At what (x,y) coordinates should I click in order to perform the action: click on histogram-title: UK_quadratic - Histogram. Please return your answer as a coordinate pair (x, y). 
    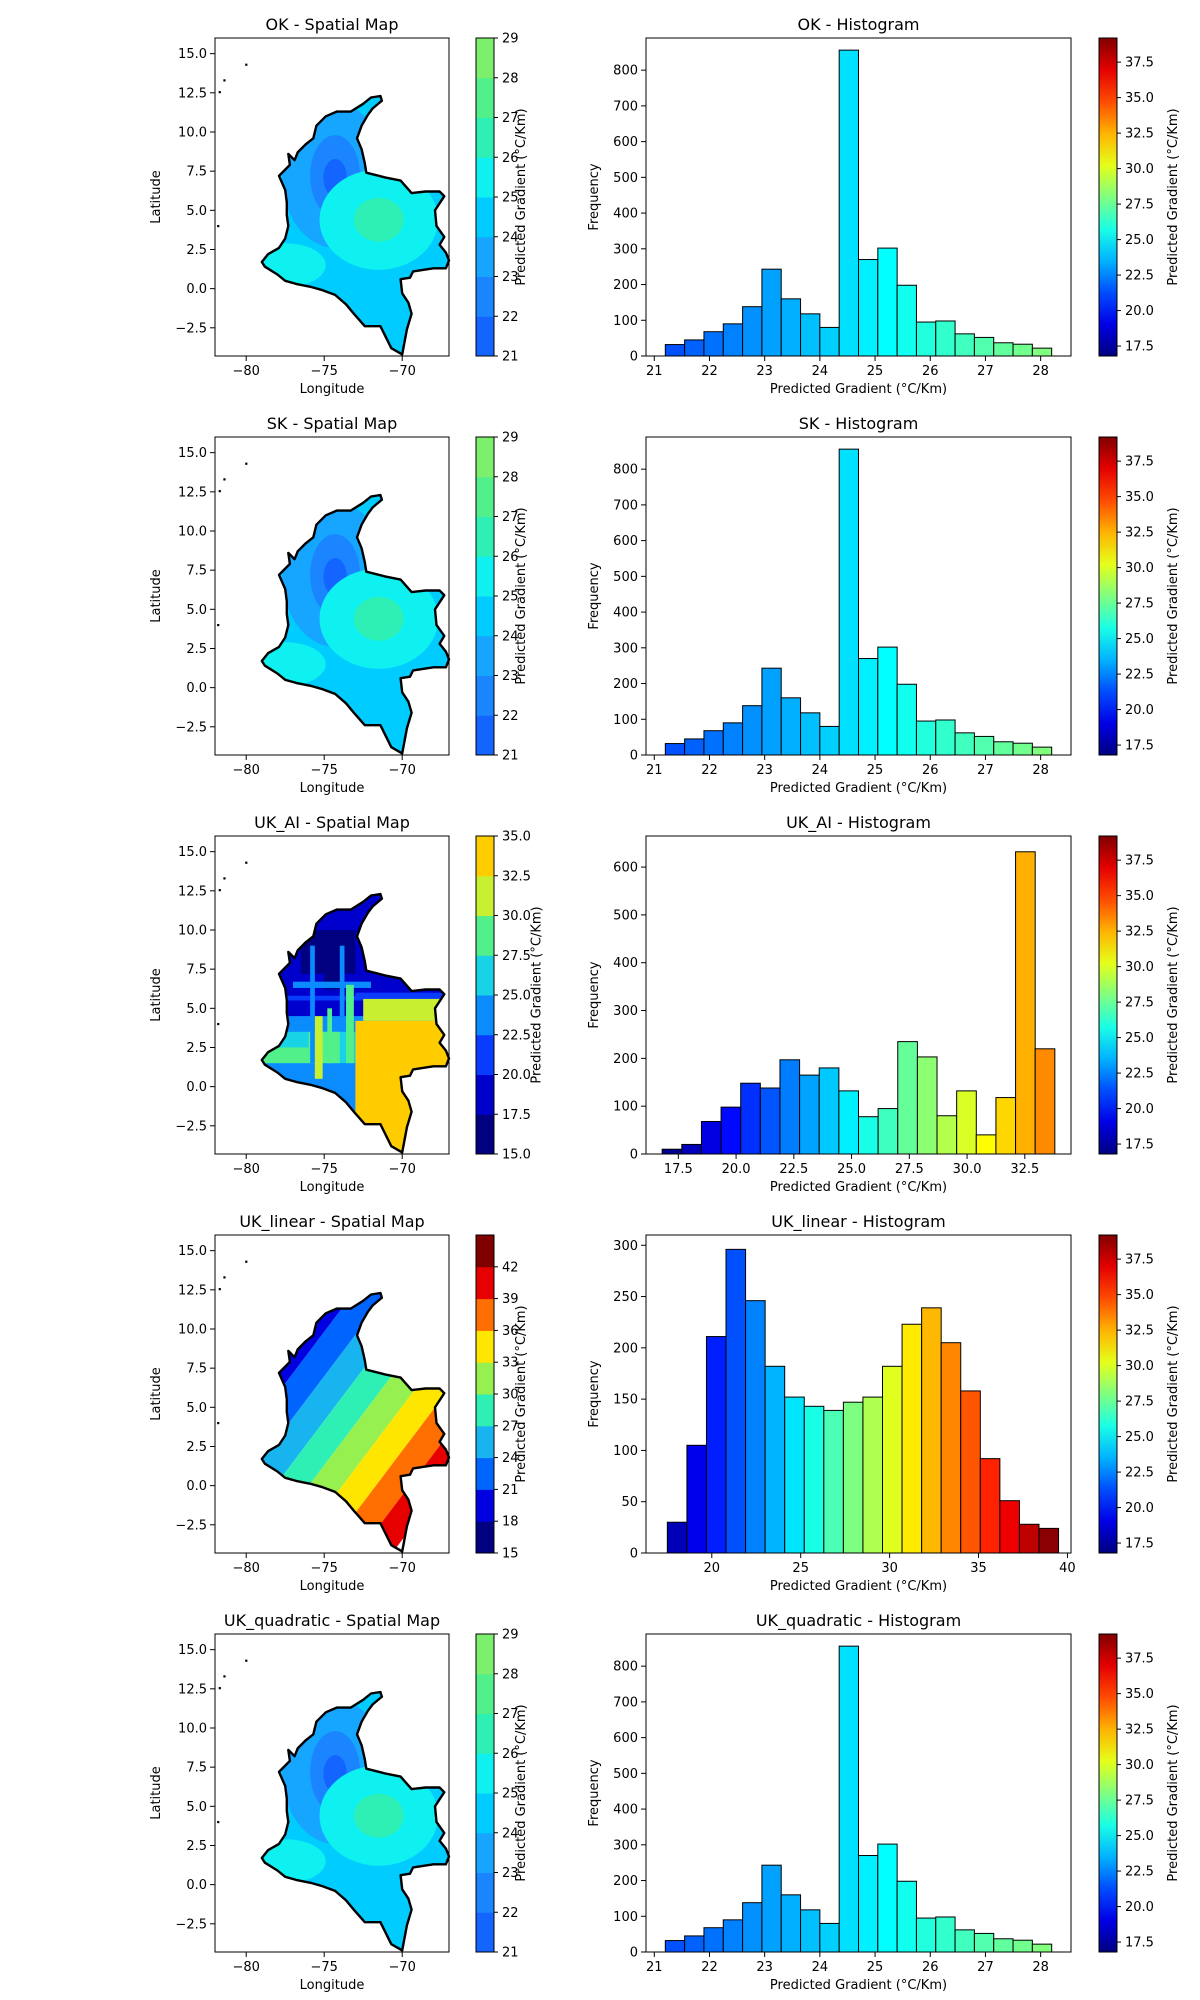
    Looking at the image, I should click on (858, 1621).